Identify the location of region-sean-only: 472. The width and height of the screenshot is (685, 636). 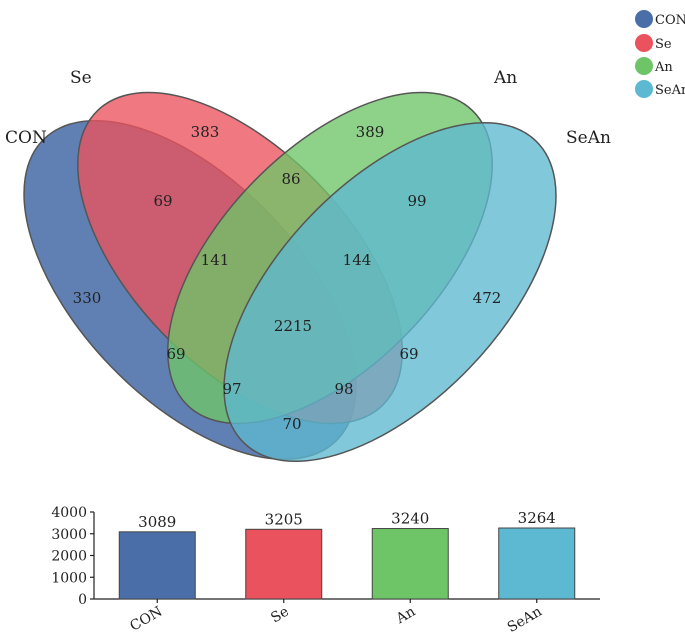
(487, 298).